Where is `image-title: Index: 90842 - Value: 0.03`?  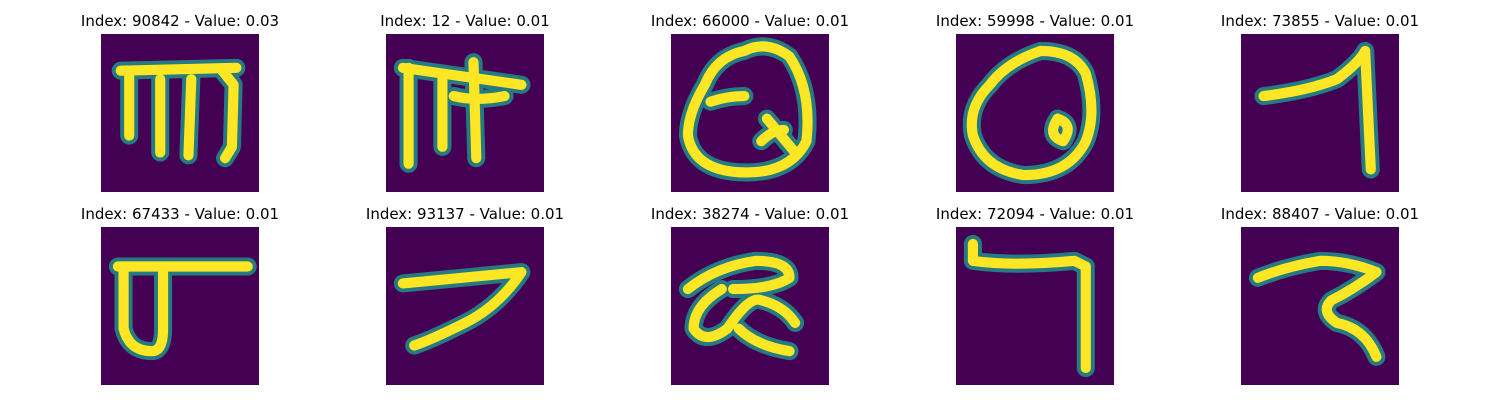
image-title: Index: 90842 - Value: 0.03 is located at coordinates (180, 21).